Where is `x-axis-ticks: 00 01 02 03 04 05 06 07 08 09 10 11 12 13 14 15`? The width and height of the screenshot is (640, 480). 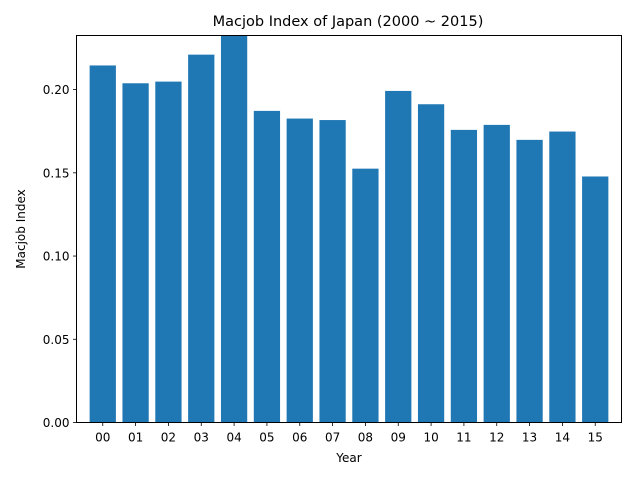 x-axis-ticks: 00 01 02 03 04 05 06 07 08 09 10 11 12 13 14 15 is located at coordinates (349, 433).